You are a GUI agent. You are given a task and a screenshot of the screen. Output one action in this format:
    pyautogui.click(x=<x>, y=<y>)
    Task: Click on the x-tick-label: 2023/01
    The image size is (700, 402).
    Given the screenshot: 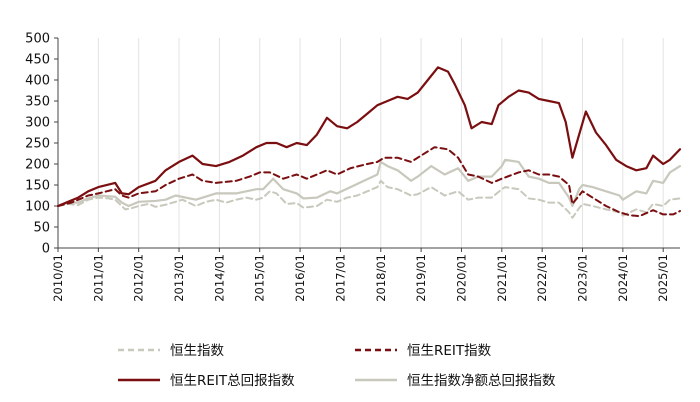 What is the action you would take?
    pyautogui.click(x=582, y=278)
    